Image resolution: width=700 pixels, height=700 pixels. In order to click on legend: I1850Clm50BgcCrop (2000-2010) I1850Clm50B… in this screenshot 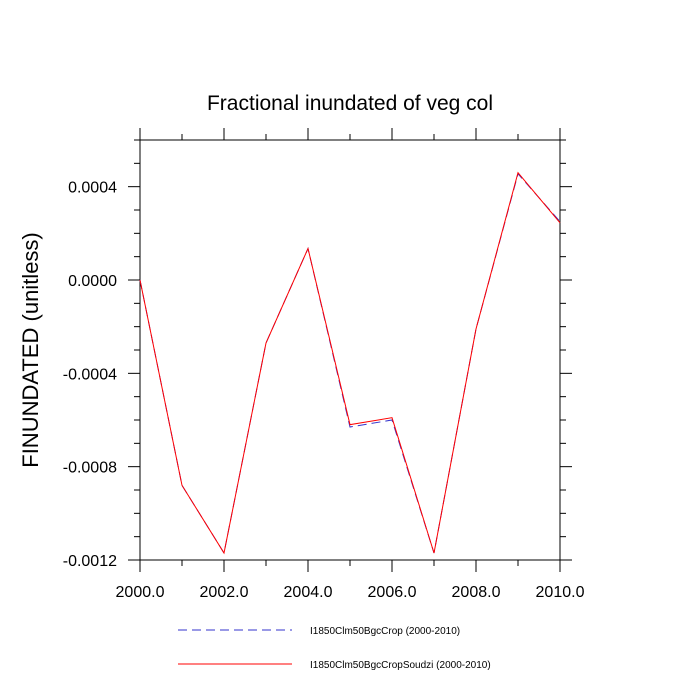, I will do `click(334, 648)`.